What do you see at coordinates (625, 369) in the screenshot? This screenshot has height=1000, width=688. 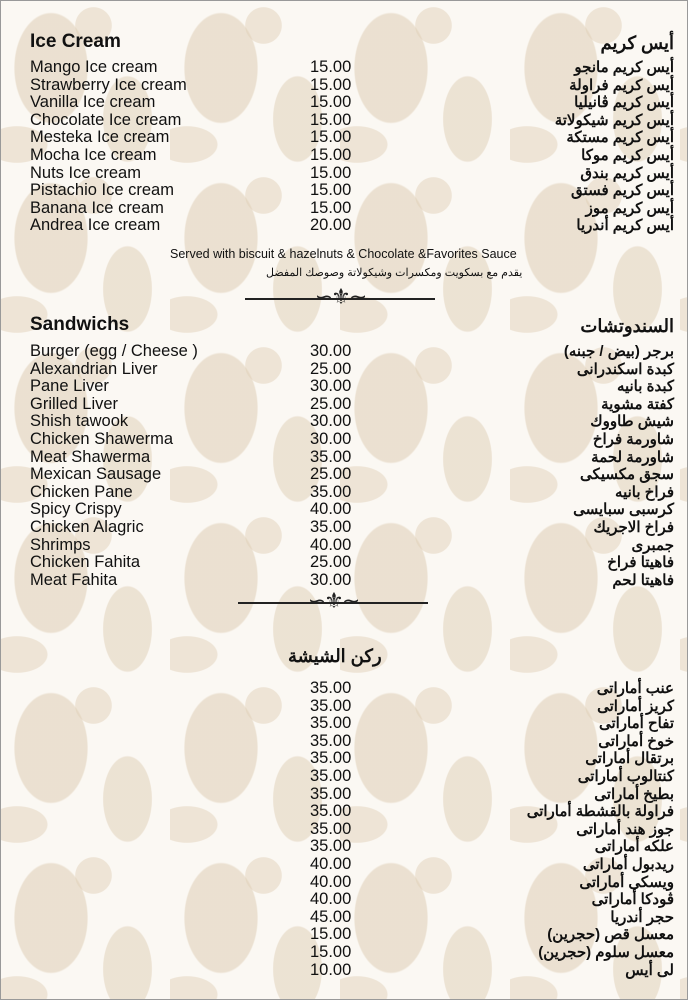 I see `item-name-ar: كبدة اسكندرانى` at bounding box center [625, 369].